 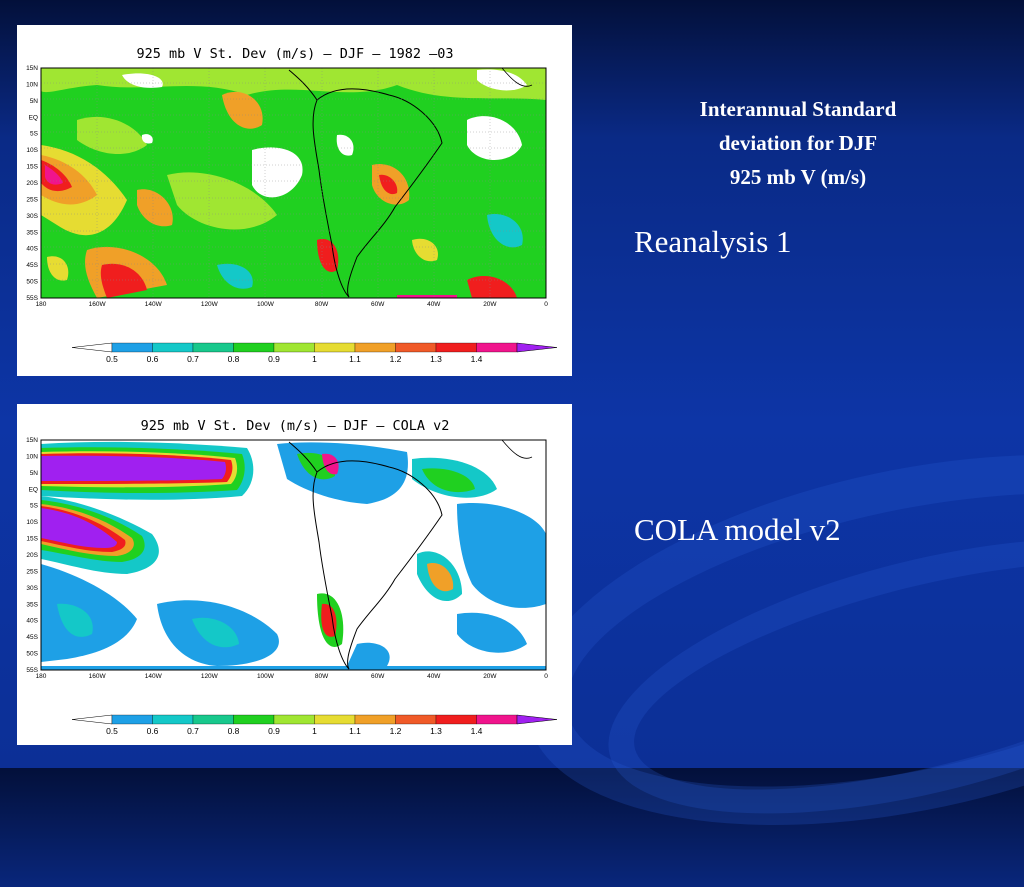 I want to click on grid-lines, so click(x=293, y=183).